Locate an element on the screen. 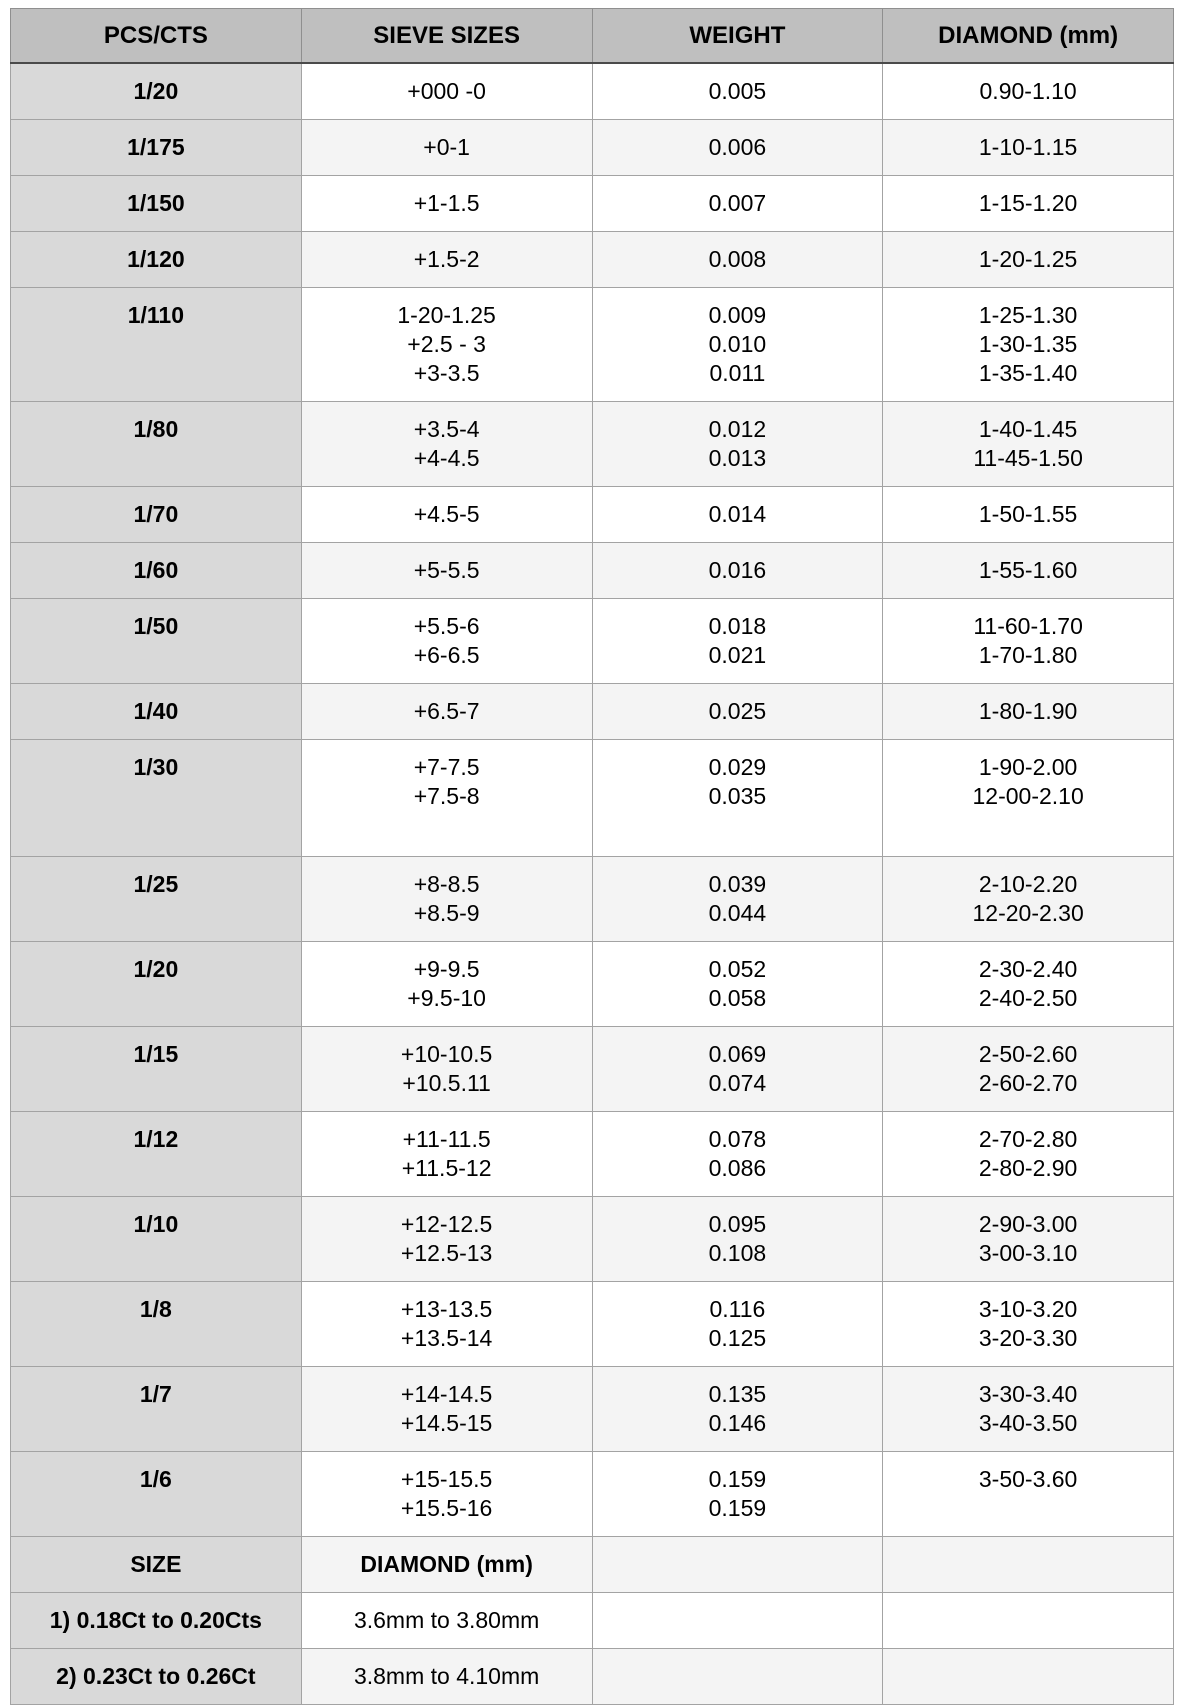 This screenshot has height=1705, width=1182. table-header: PCS/CTS SIEVE SIZES WEIGHT DIAMOND (mm) is located at coordinates (592, 36).